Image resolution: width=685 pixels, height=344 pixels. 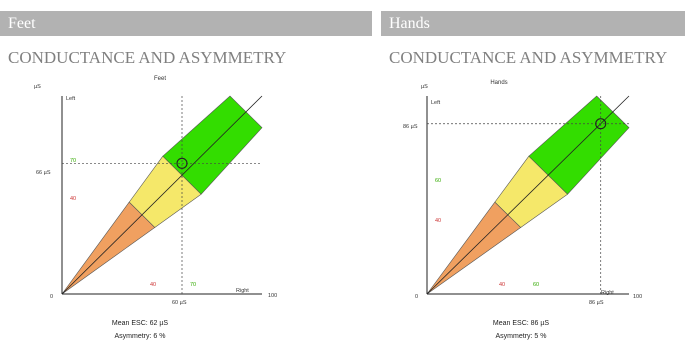 I want to click on hands-y-axis-label: Left, so click(x=436, y=103).